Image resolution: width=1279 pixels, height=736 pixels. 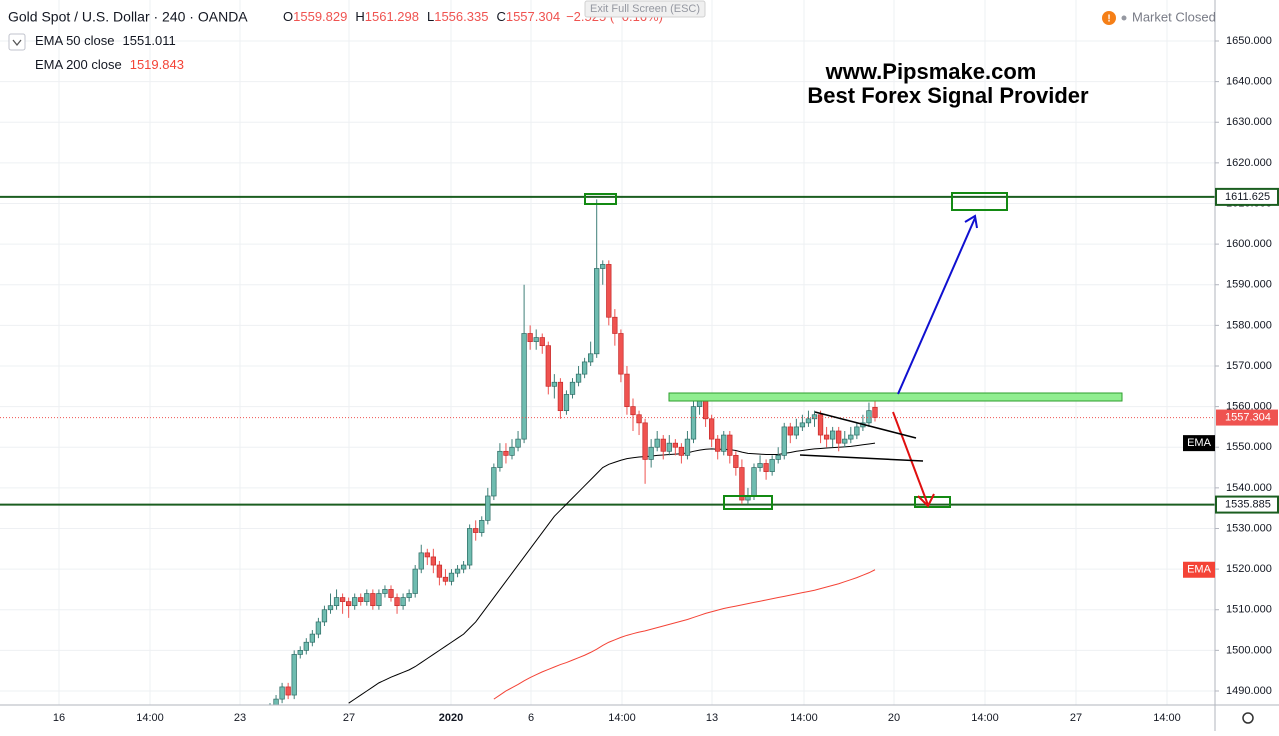 I want to click on trend-line, so click(x=861, y=458).